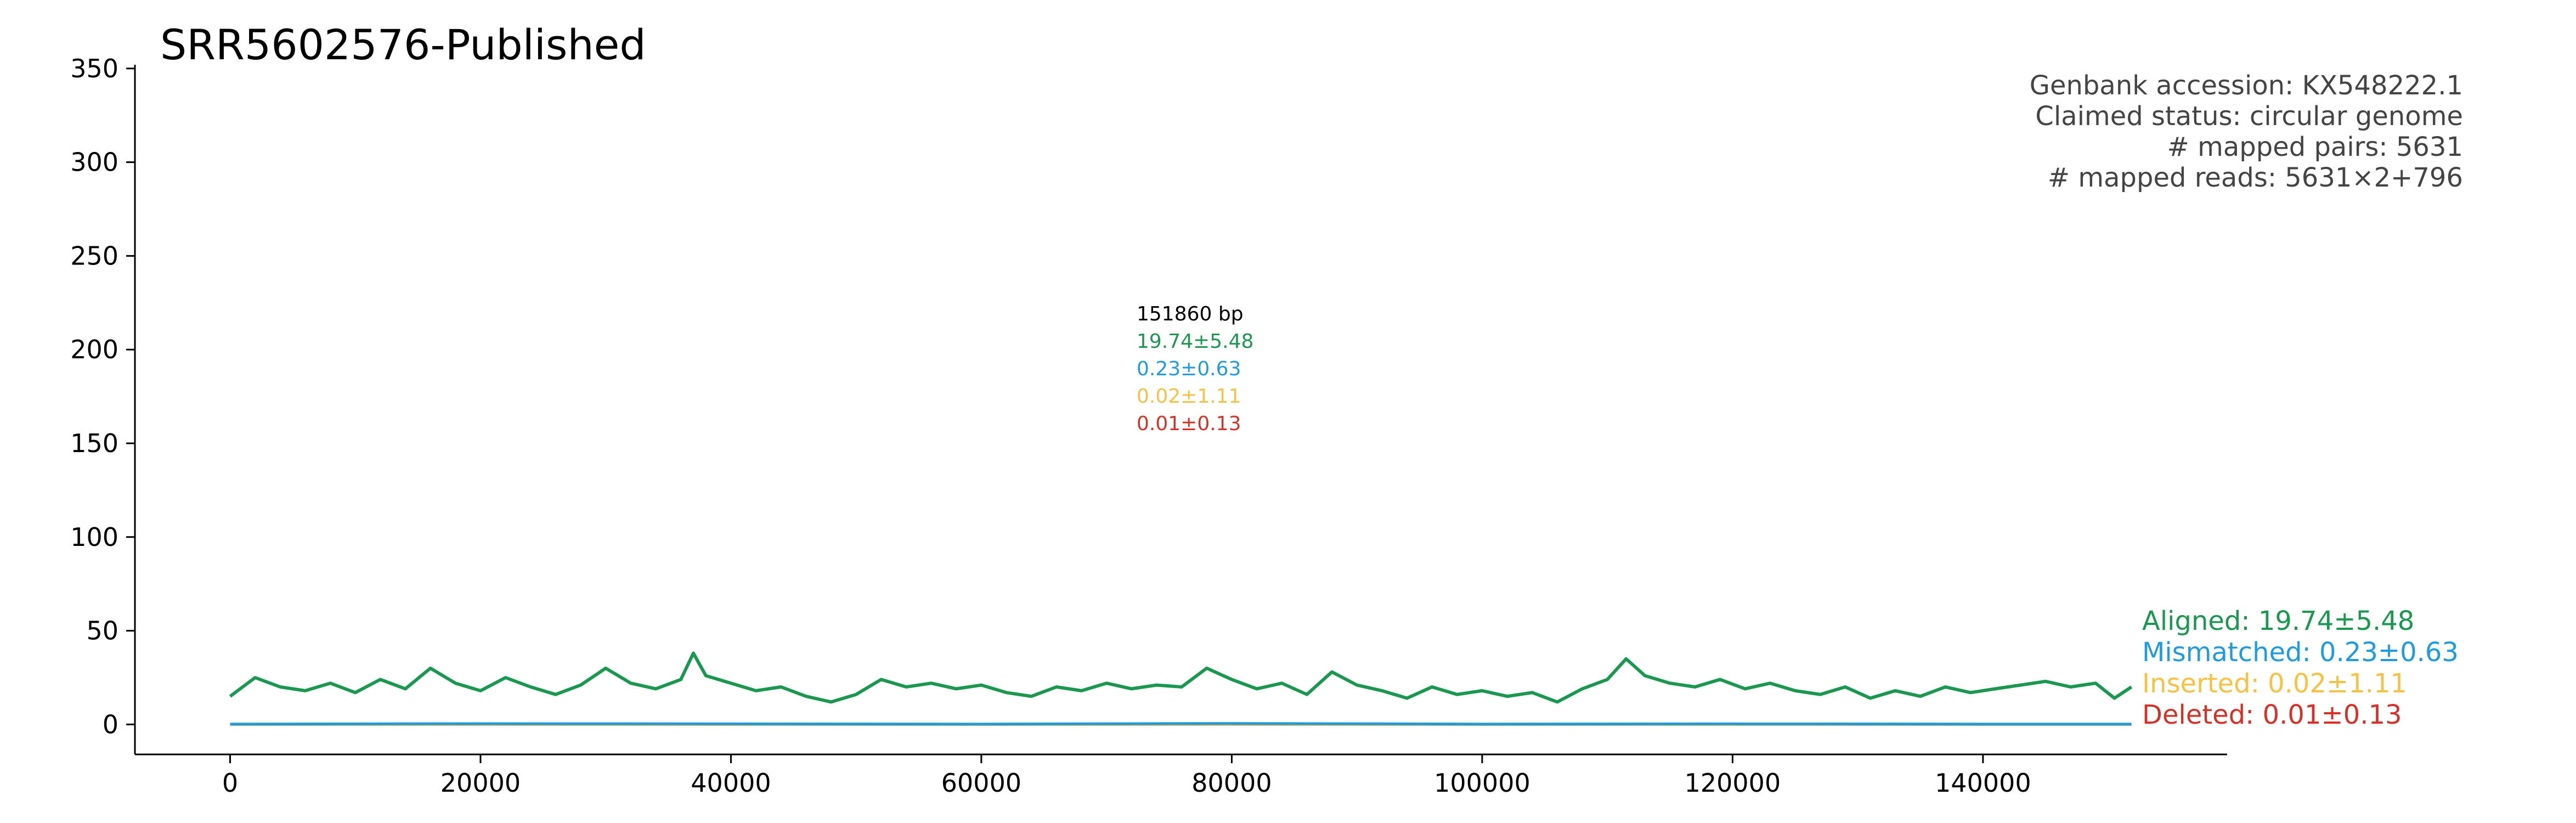 This screenshot has height=823, width=2576. I want to click on info-mapped-pairs: # mapped pairs: 5631, so click(2315, 147).